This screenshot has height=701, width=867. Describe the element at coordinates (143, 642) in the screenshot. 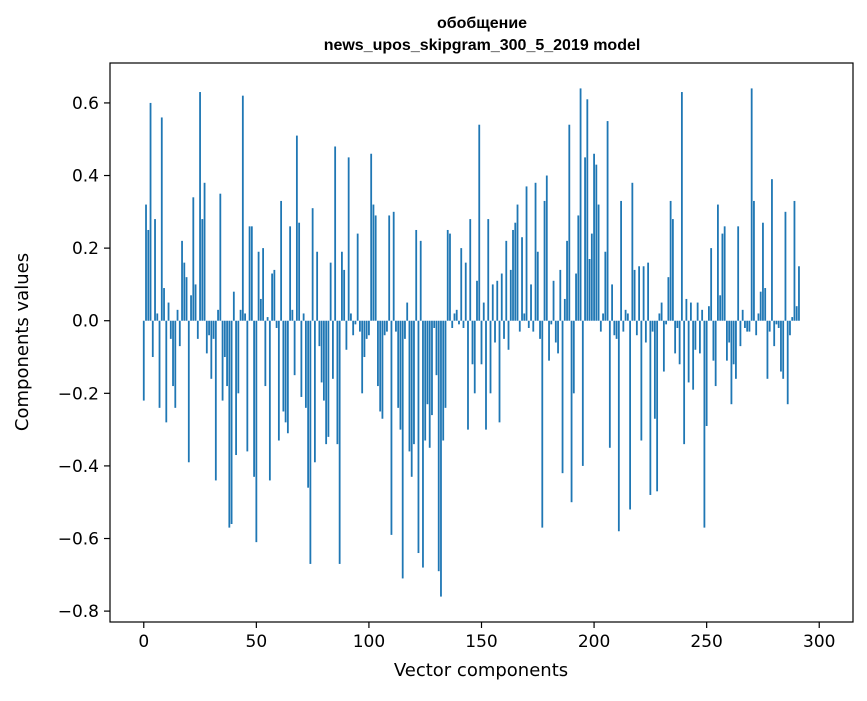

I see `x-tick-label-0: 0` at that location.